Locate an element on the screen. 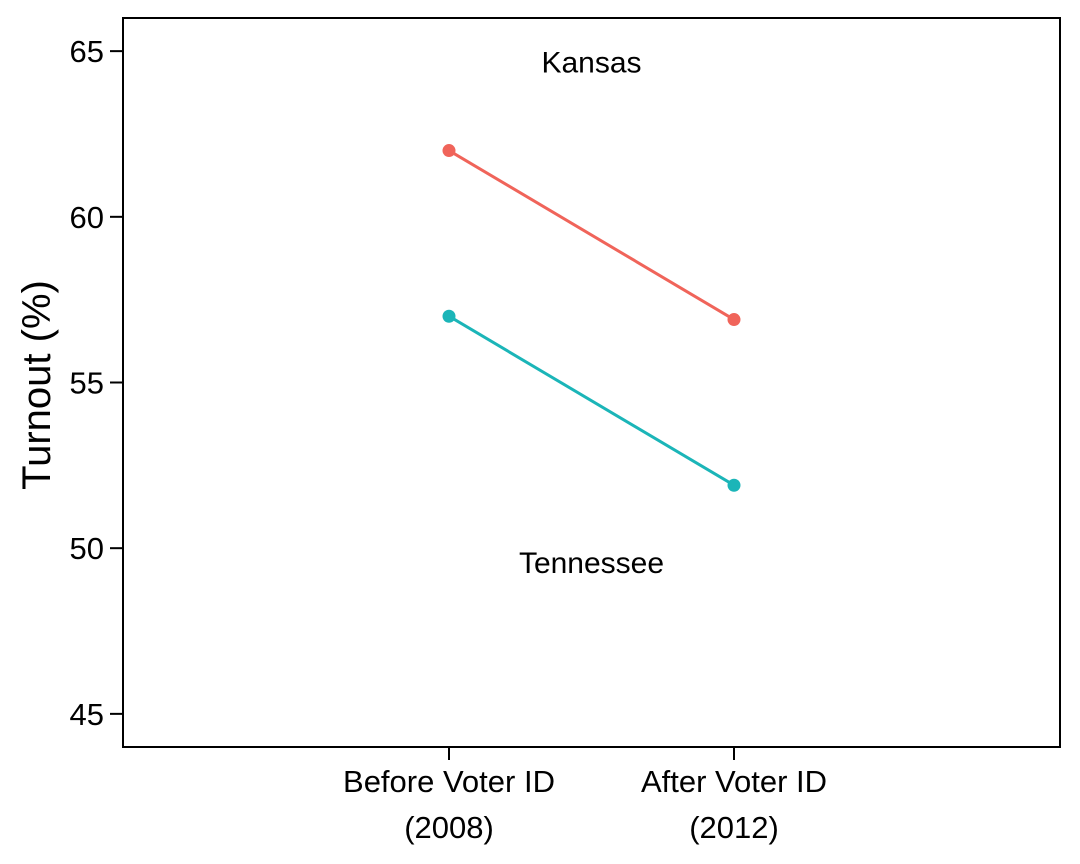 The width and height of the screenshot is (1080, 864). series-layer is located at coordinates (591, 318).